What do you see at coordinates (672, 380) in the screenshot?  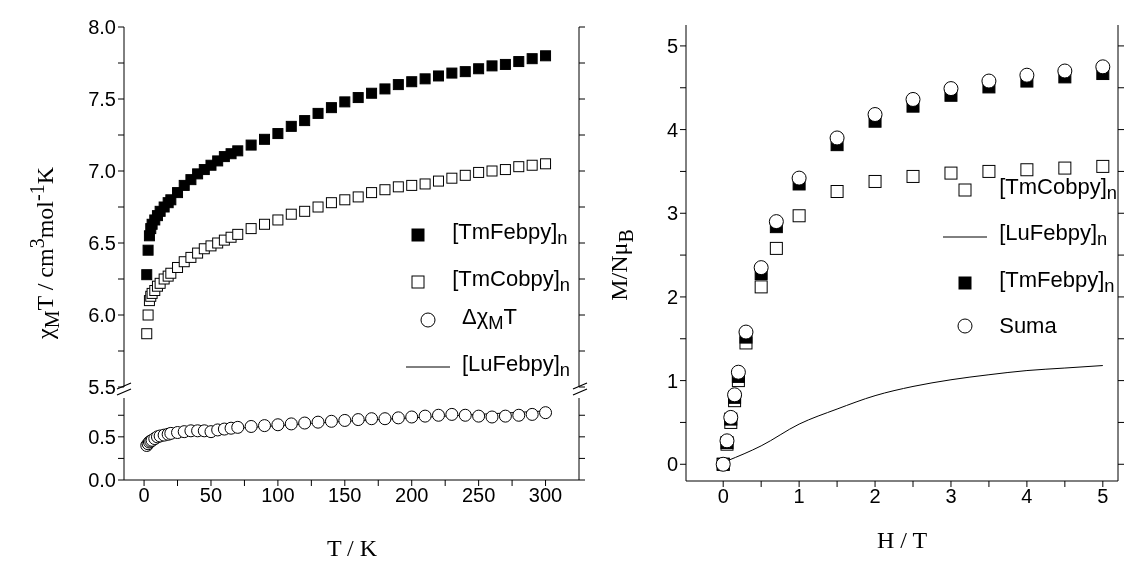 I see `y-tick-label: 1` at bounding box center [672, 380].